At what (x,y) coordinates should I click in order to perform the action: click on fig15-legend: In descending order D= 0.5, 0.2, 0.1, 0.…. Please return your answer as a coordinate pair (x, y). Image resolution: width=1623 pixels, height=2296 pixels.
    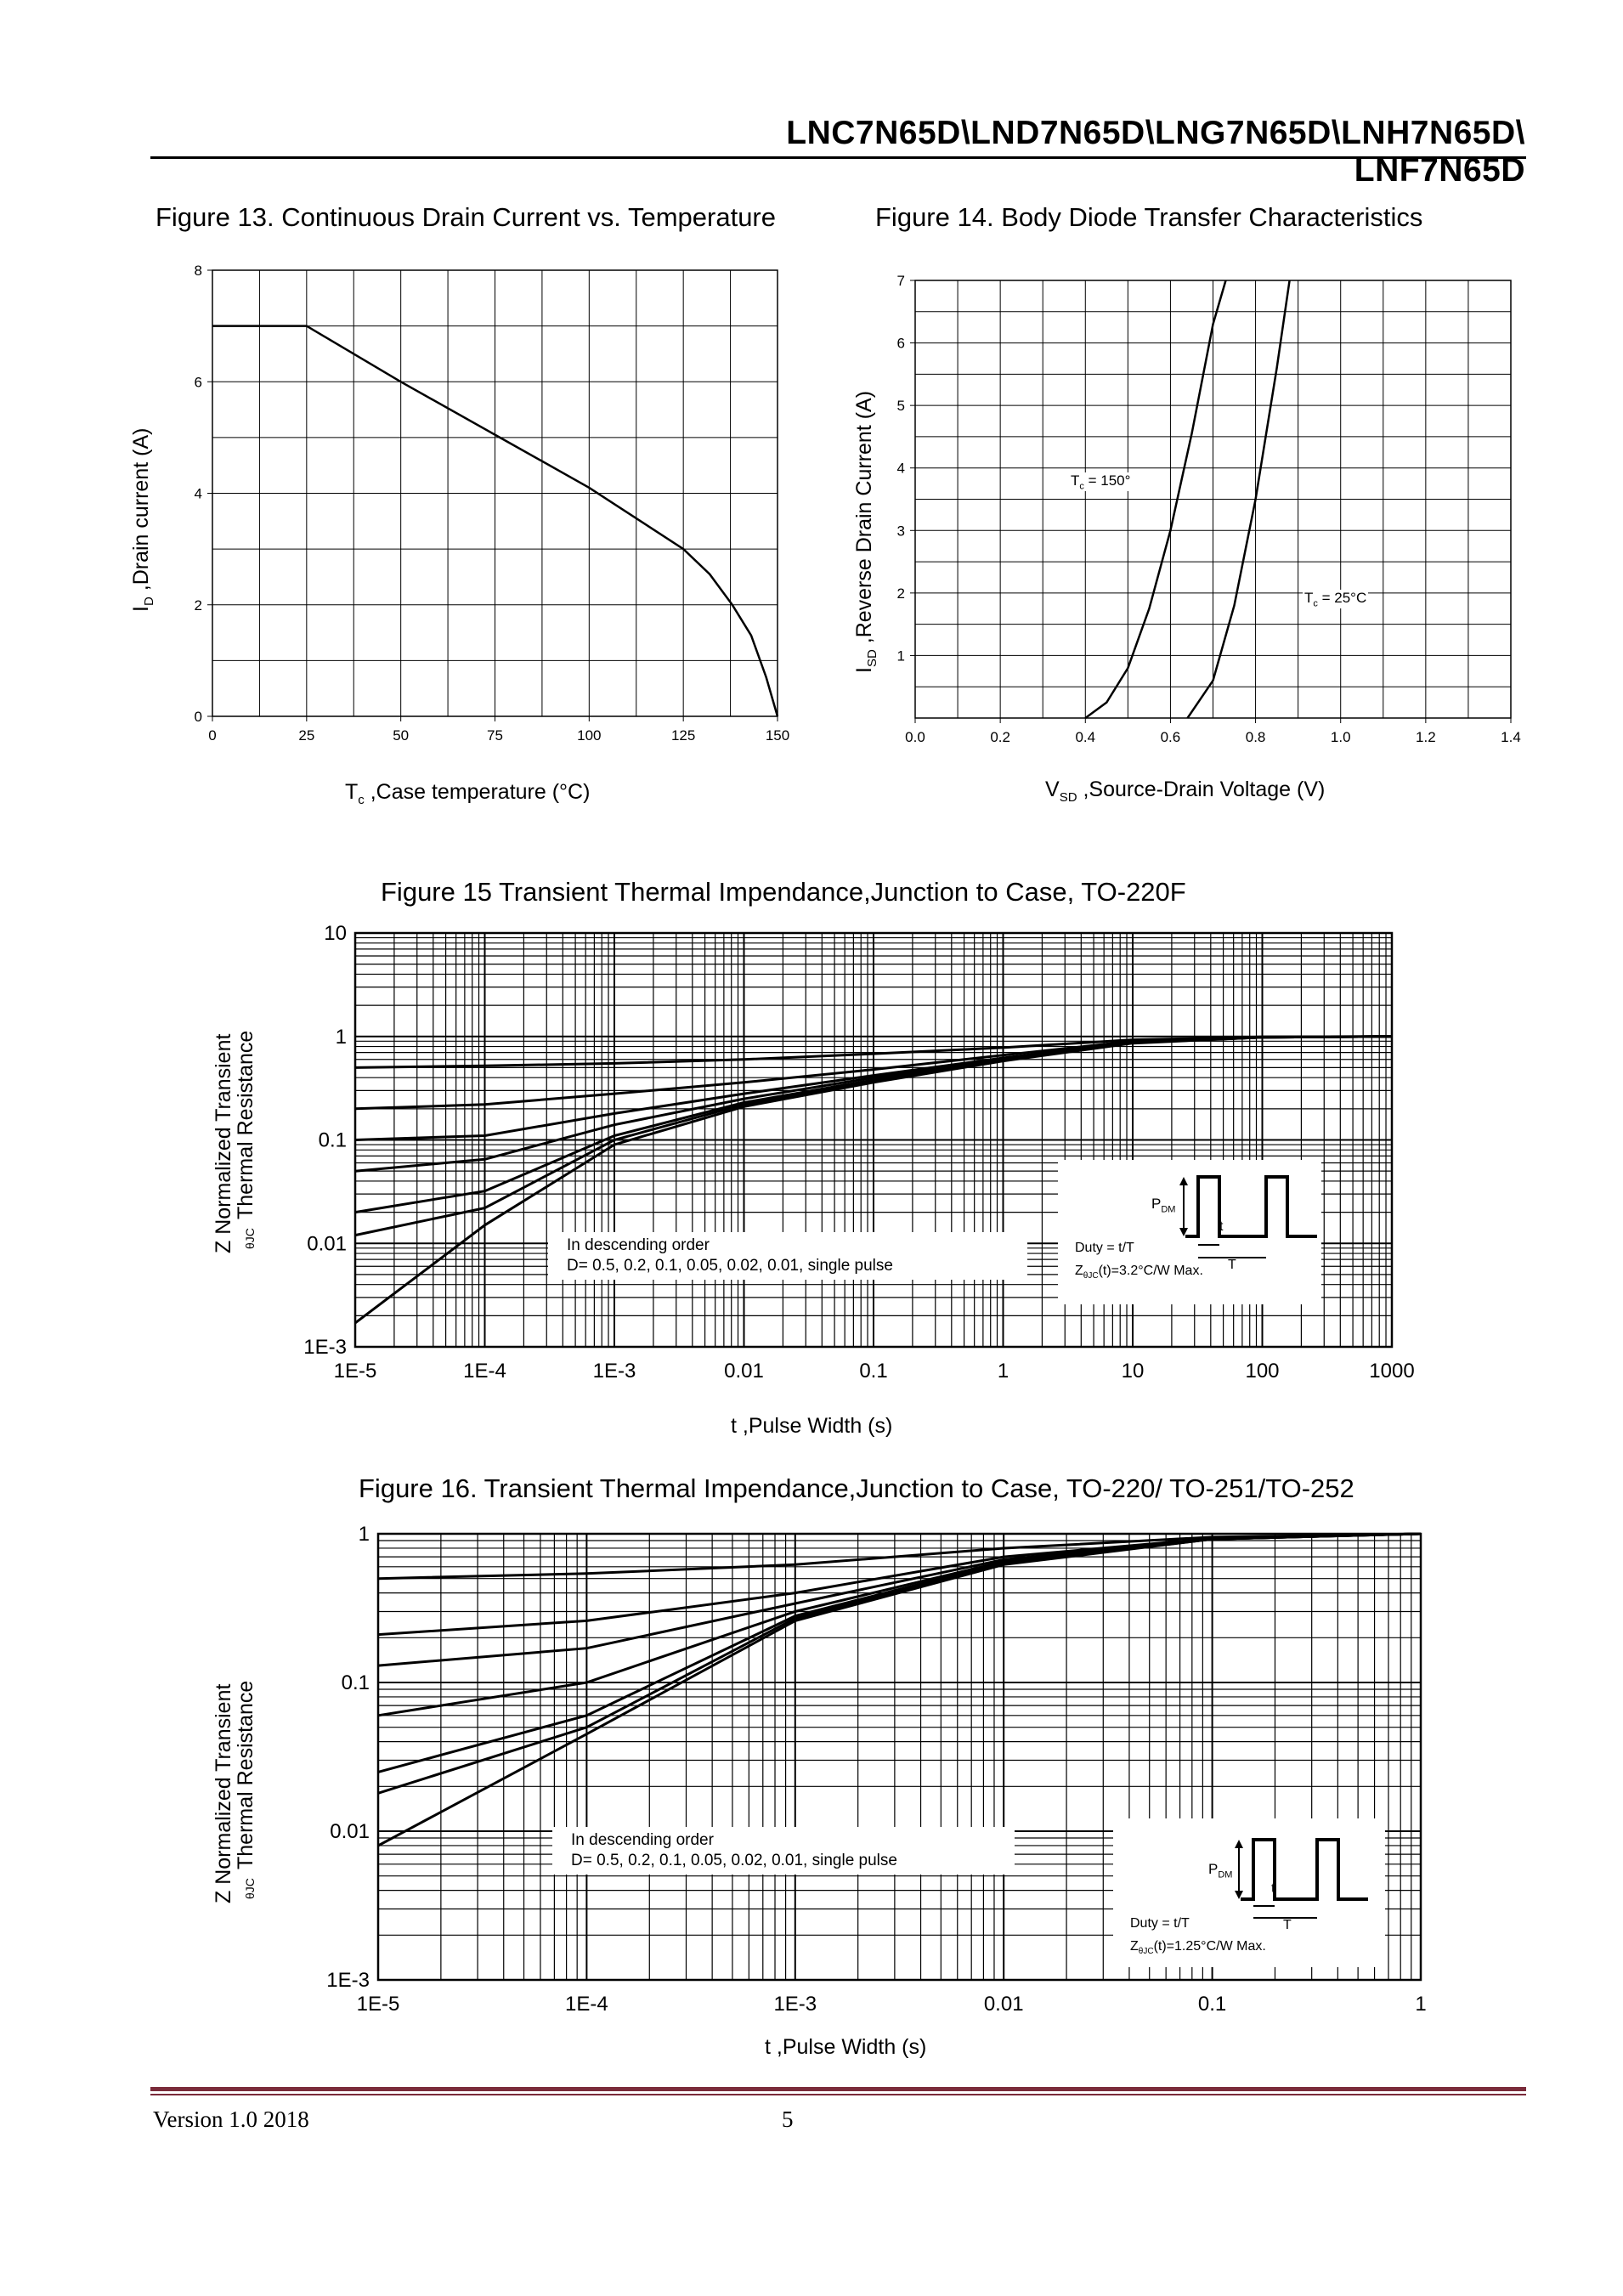
    Looking at the image, I should click on (788, 1256).